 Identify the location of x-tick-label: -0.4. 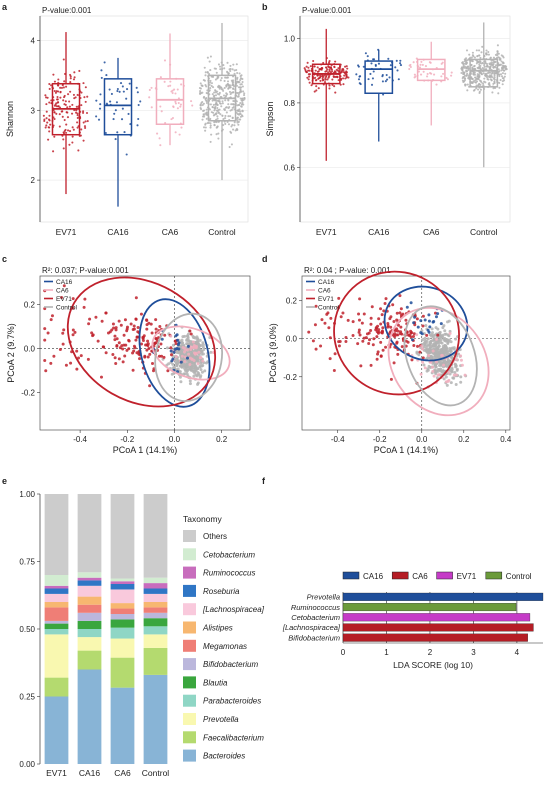
(80, 439).